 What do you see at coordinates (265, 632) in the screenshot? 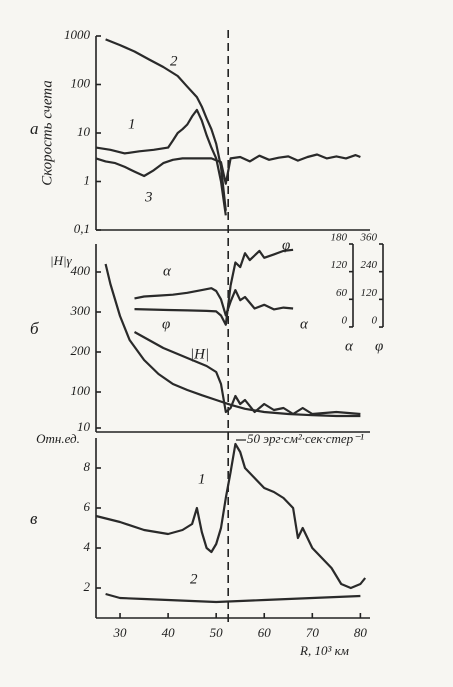
I see `x-tick-label: 60` at bounding box center [265, 632].